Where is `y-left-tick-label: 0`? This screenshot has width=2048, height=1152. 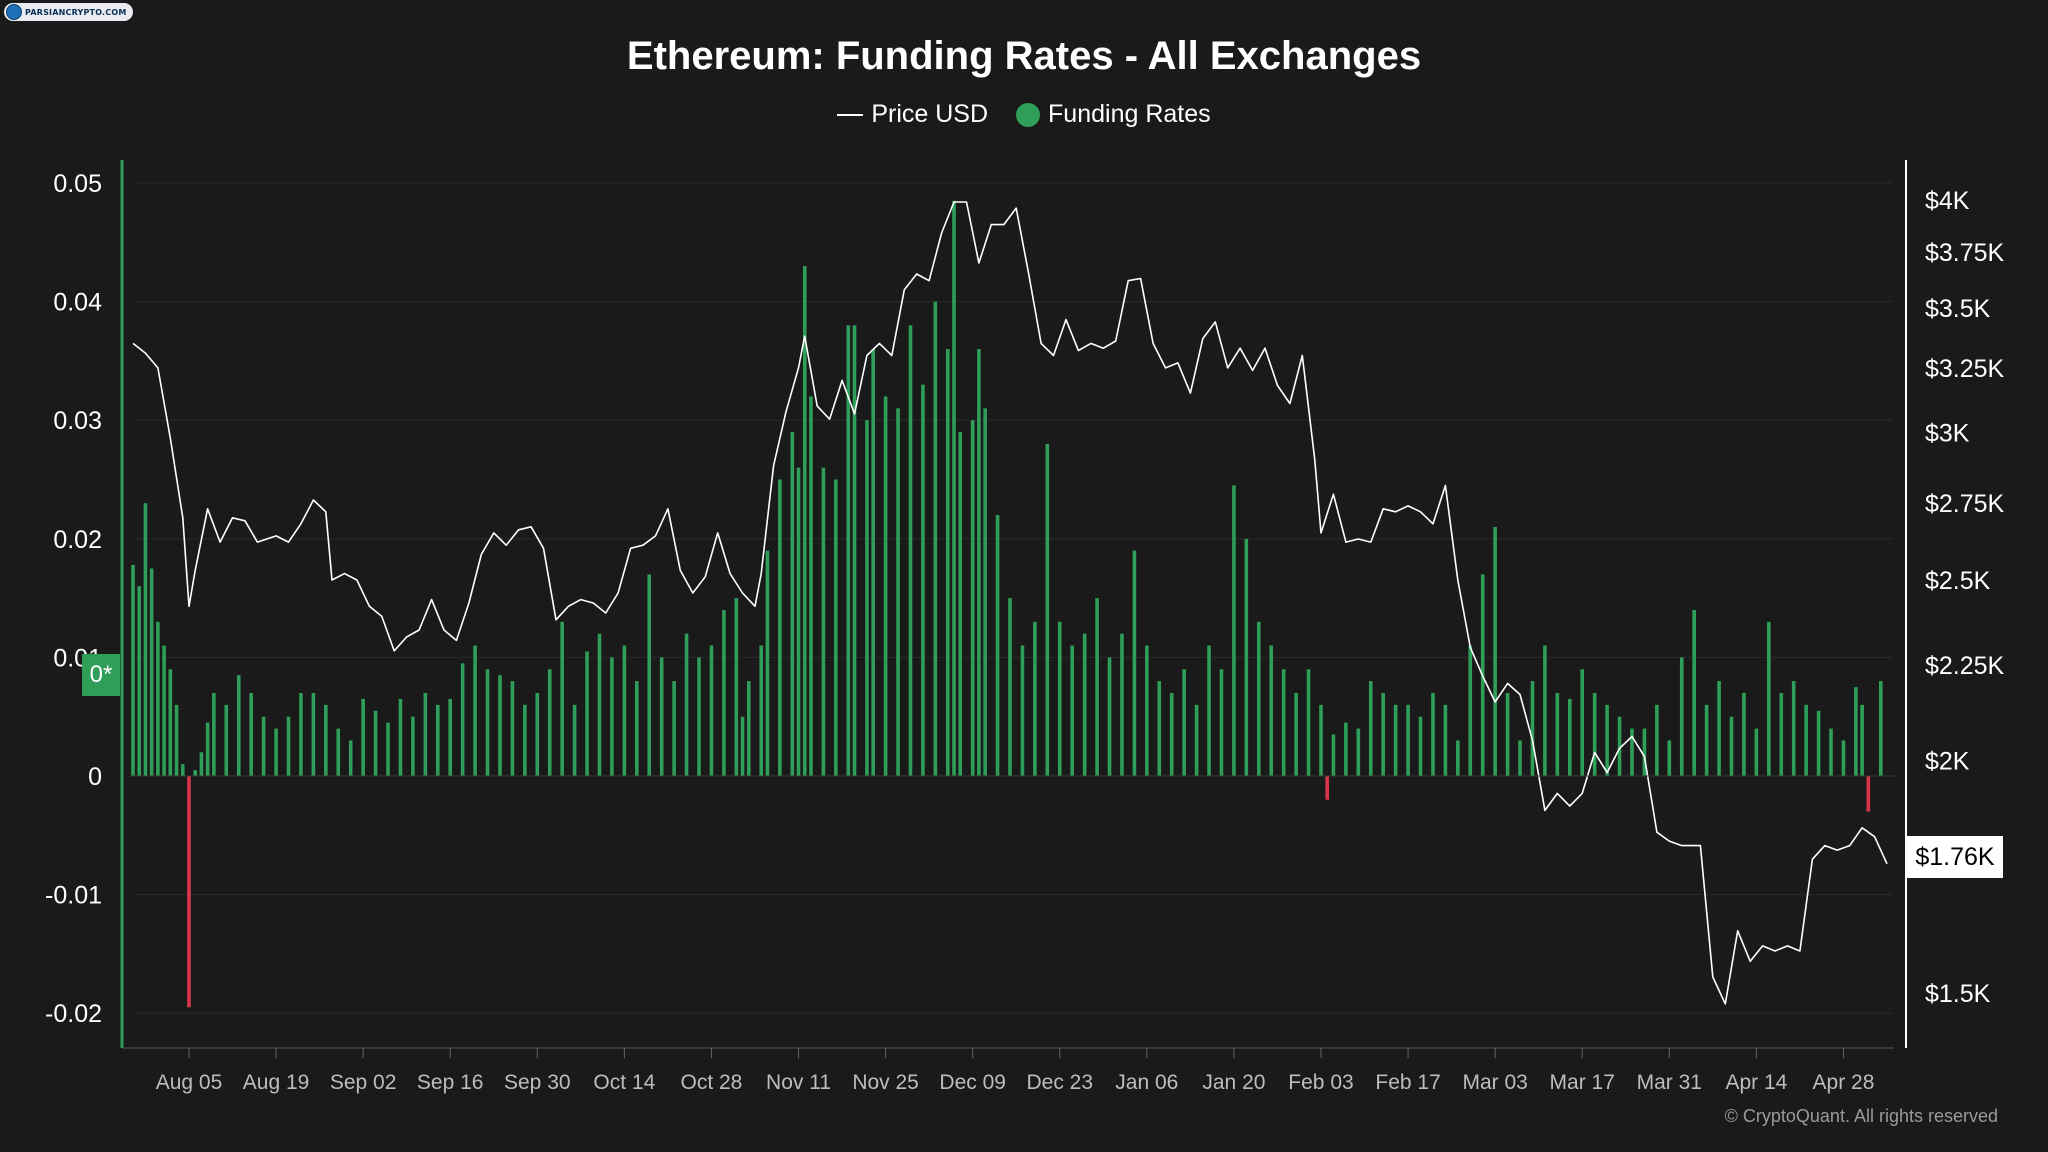
y-left-tick-label: 0 is located at coordinates (95, 777).